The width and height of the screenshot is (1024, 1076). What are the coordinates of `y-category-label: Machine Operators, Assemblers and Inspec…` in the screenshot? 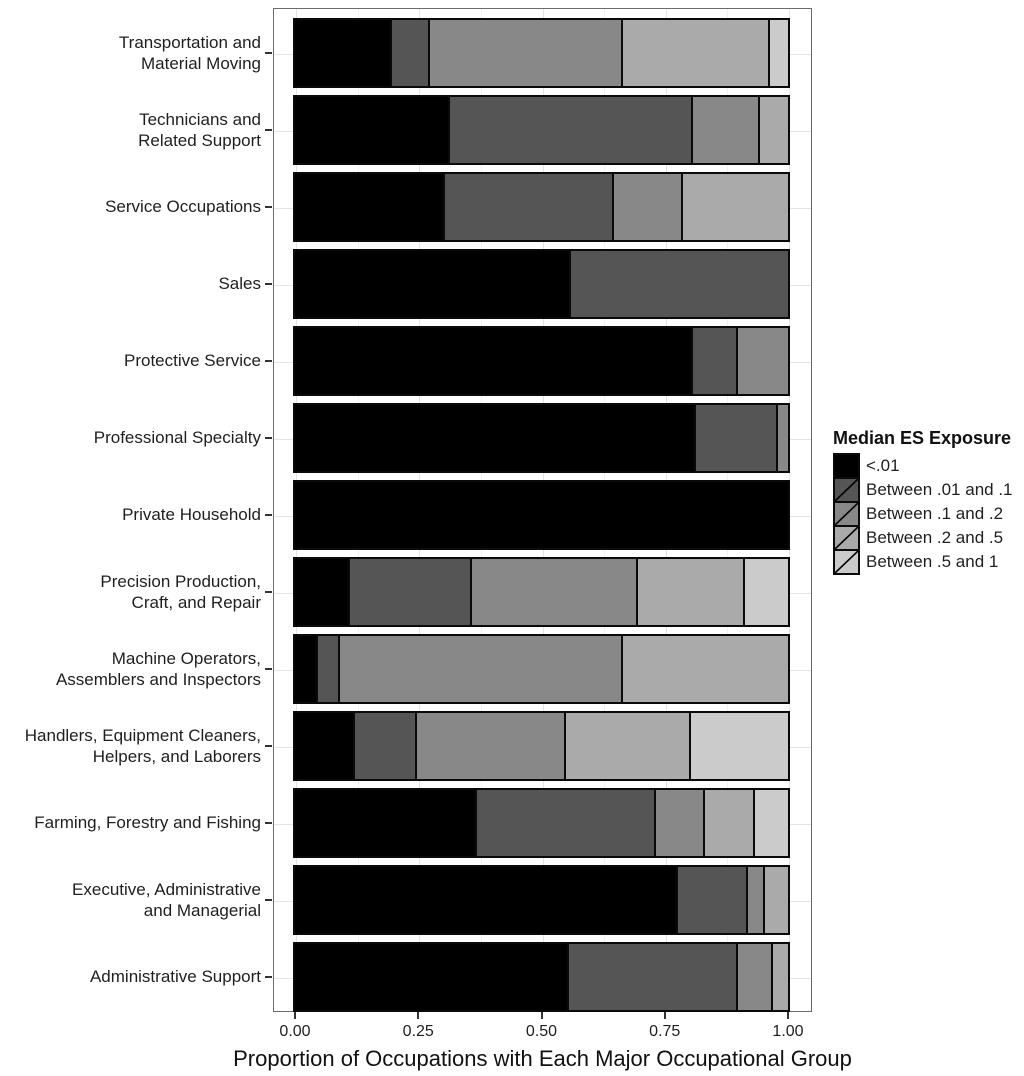 It's located at (158, 668).